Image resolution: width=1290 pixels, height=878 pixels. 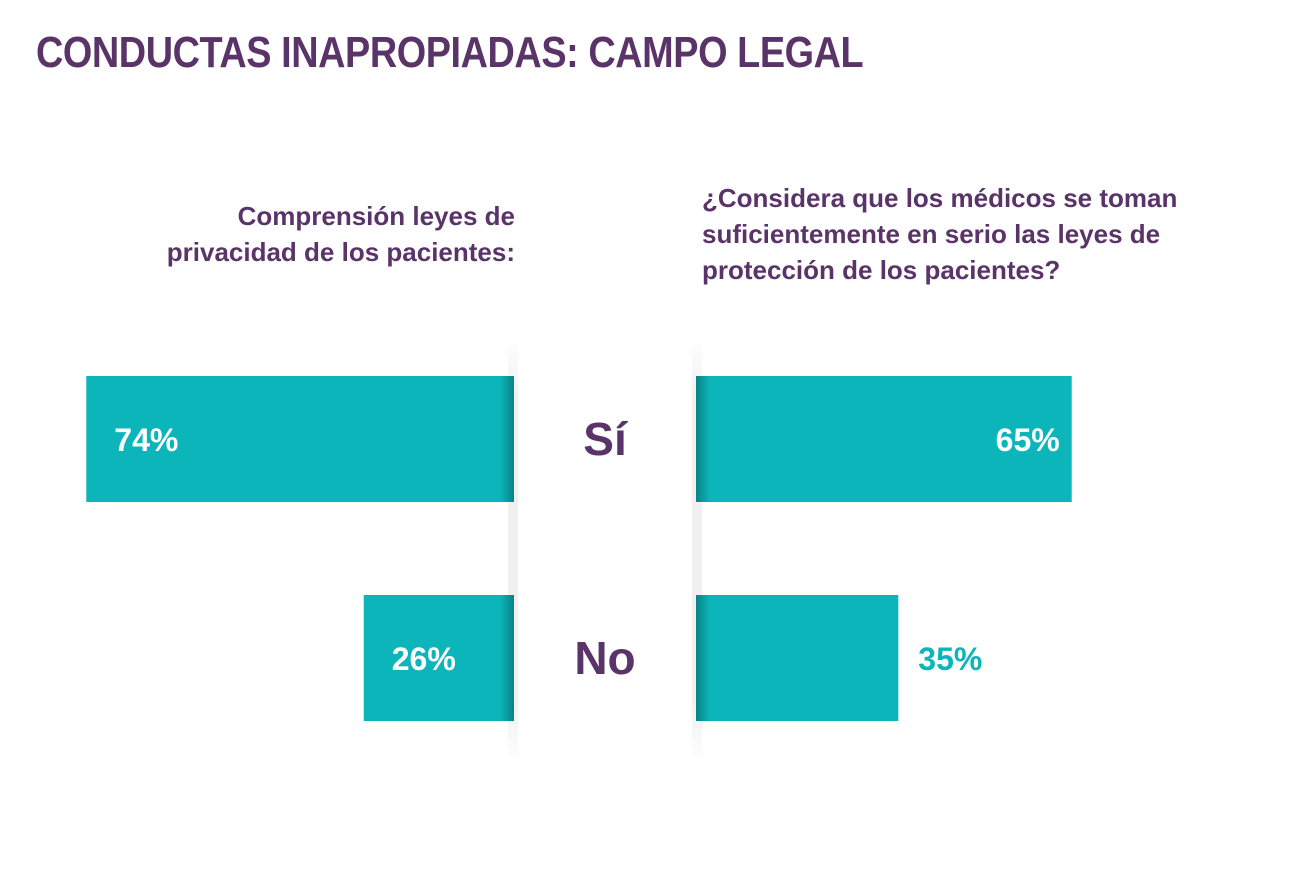 I want to click on divider-shadow-left, so click(x=513, y=550).